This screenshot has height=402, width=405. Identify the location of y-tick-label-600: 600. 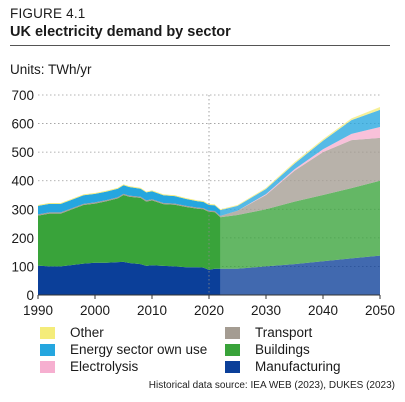
(22, 124).